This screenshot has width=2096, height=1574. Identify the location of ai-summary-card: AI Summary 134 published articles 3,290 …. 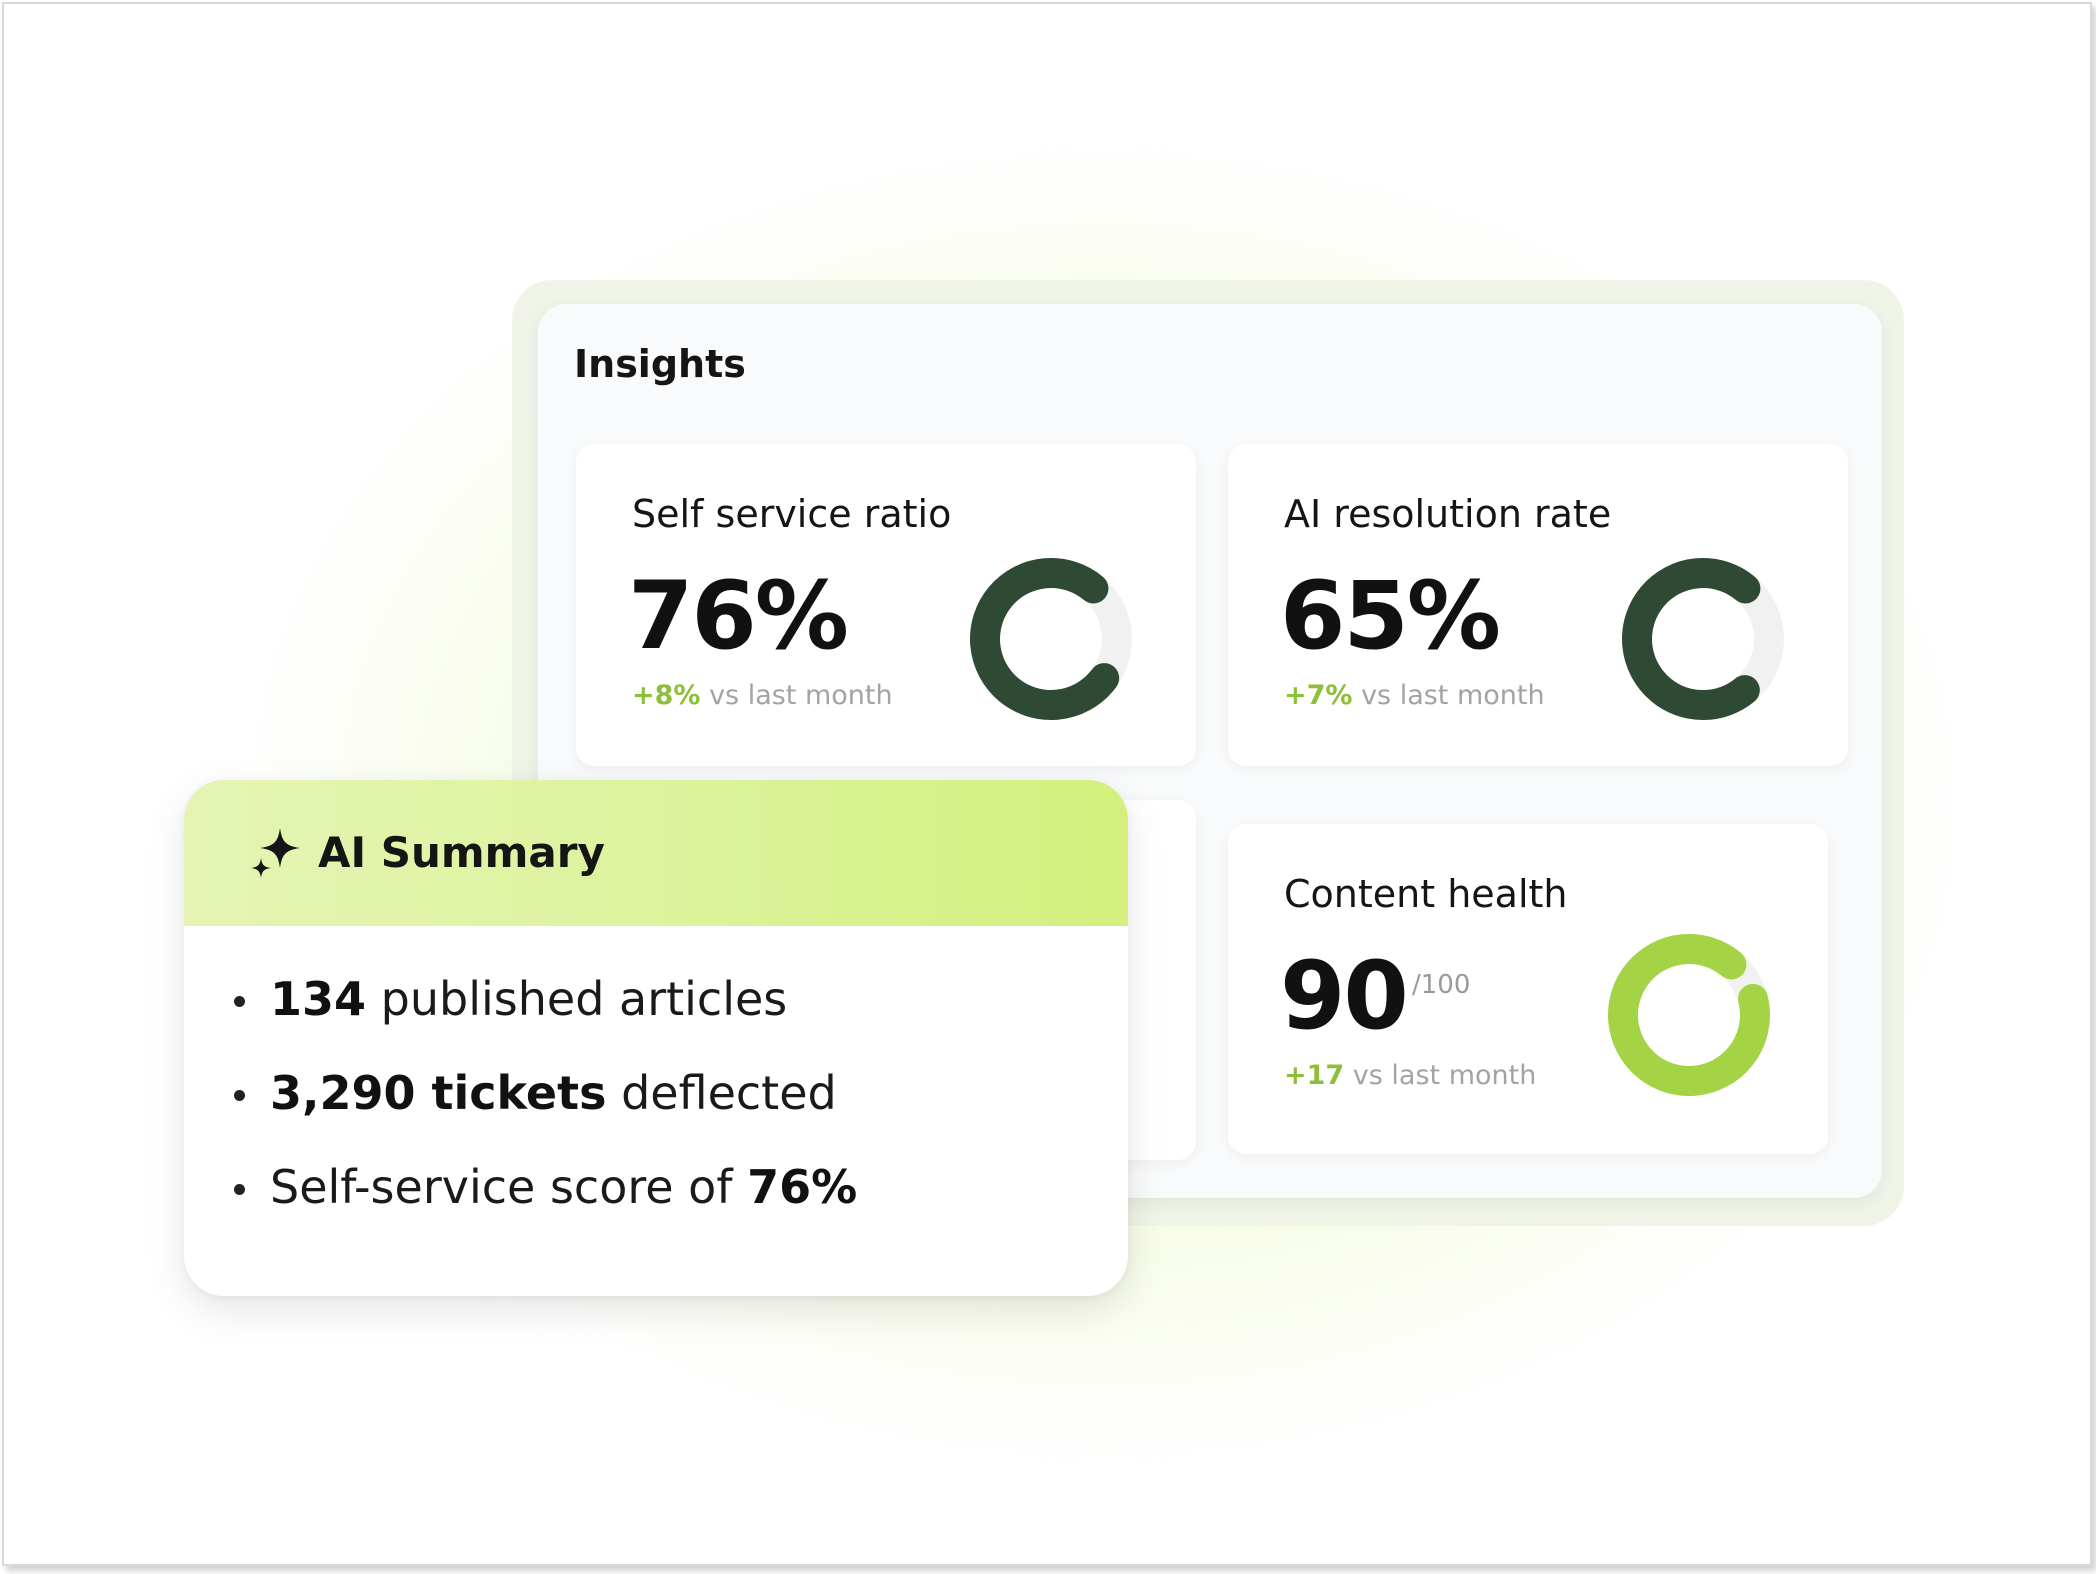
(656, 1038).